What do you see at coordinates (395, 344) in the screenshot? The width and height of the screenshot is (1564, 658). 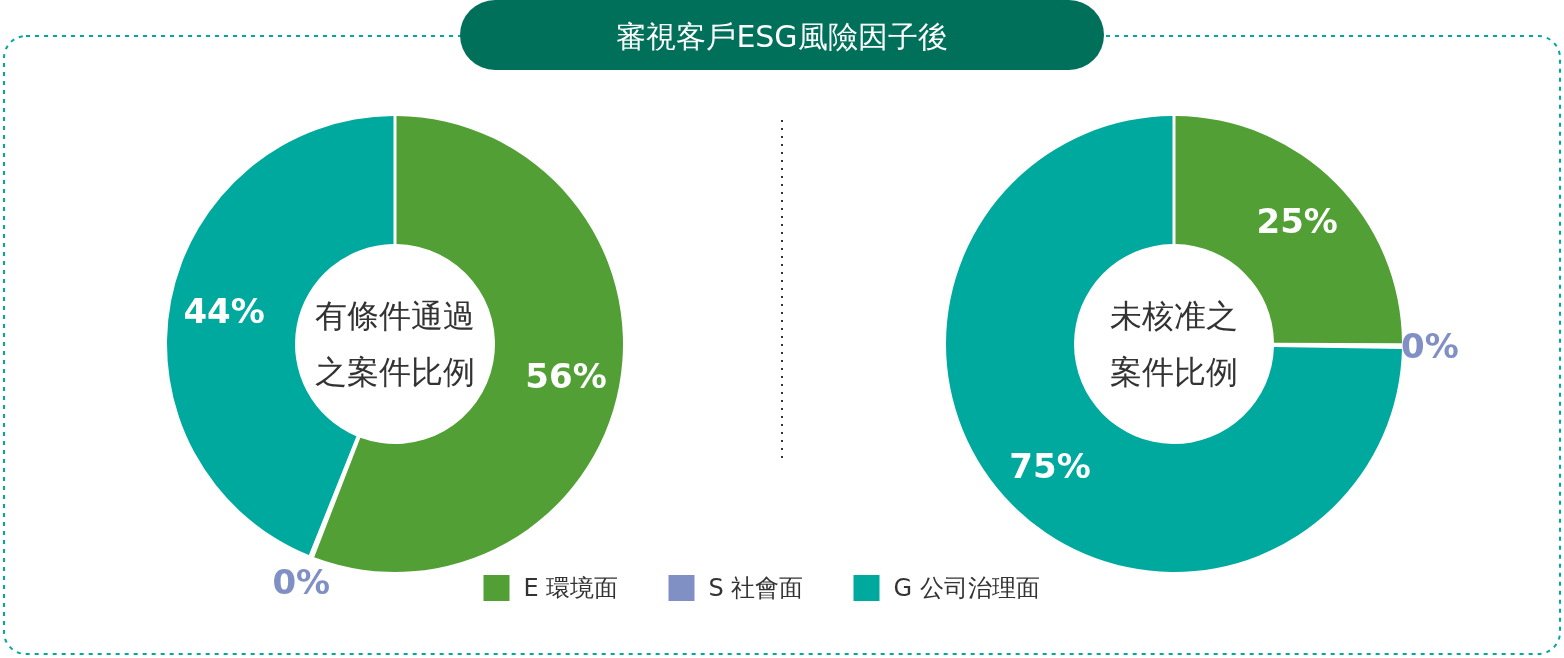 I see `text: 有條件通過之案件比例` at bounding box center [395, 344].